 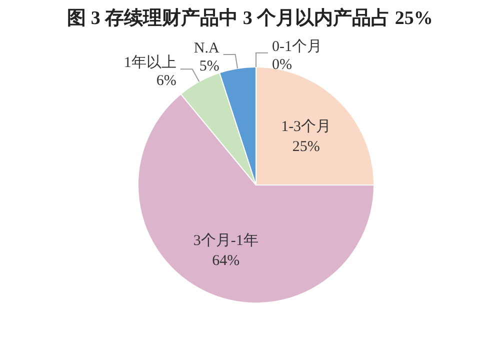 I want to click on data-label: 64%, so click(x=226, y=261).